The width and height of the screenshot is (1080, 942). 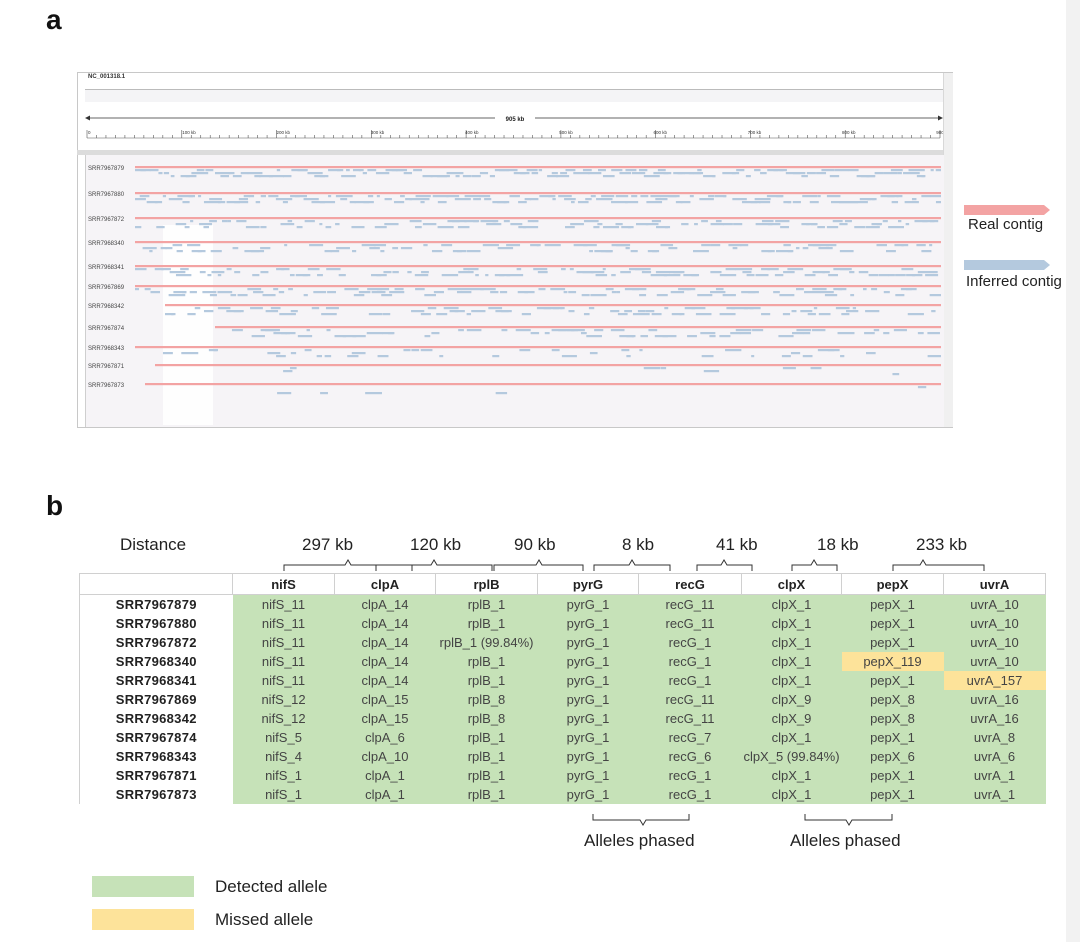 I want to click on allele-cell: nifS_1, so click(x=283, y=775).